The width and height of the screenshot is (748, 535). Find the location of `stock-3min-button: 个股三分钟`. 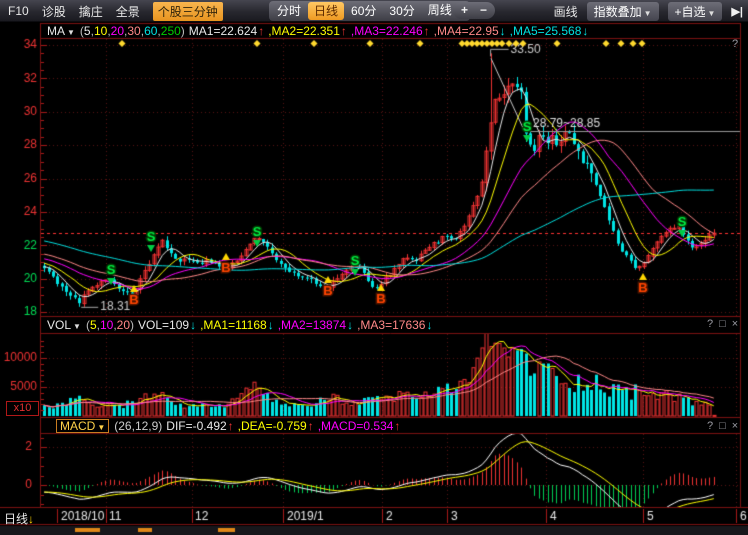

stock-3min-button: 个股三分钟 is located at coordinates (187, 11).